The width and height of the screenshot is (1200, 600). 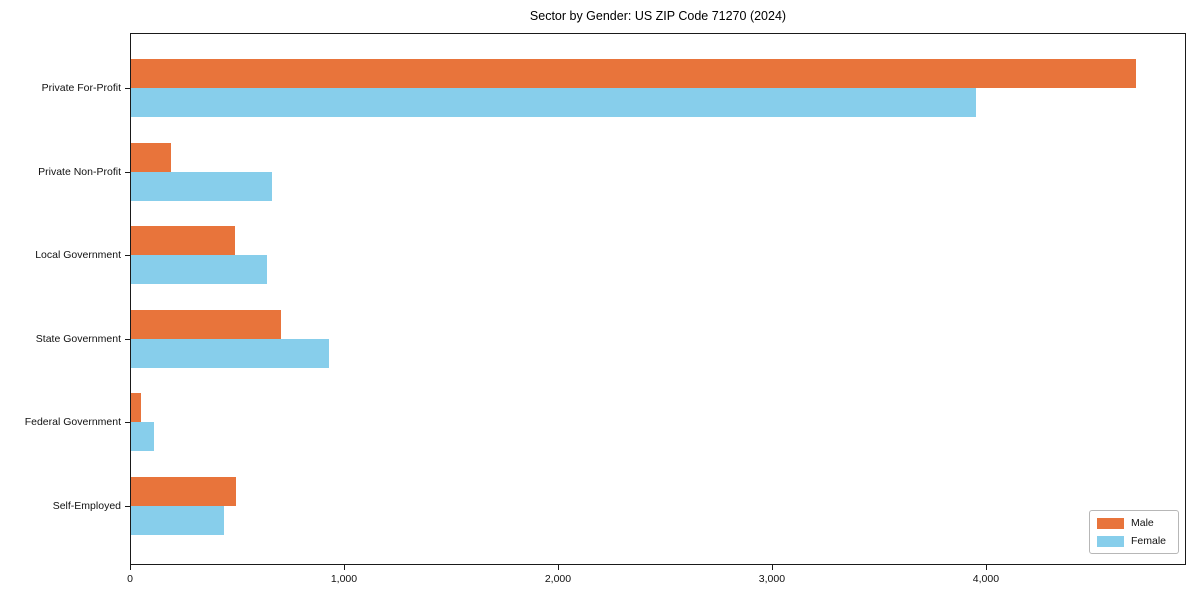 What do you see at coordinates (183, 491) in the screenshot?
I see `bar-male-self-employed` at bounding box center [183, 491].